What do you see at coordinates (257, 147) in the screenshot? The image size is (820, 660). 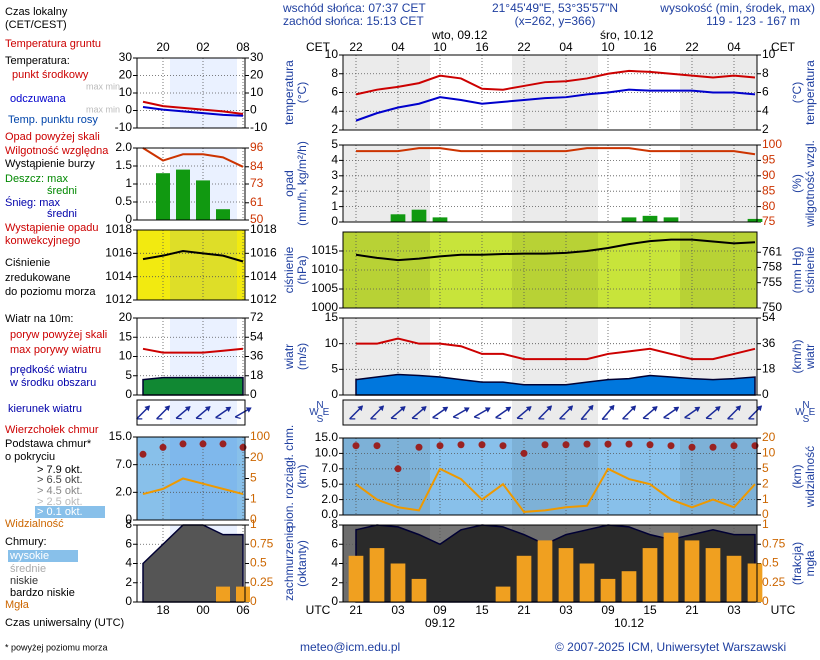 I see `y2-tick-label: 96` at bounding box center [257, 147].